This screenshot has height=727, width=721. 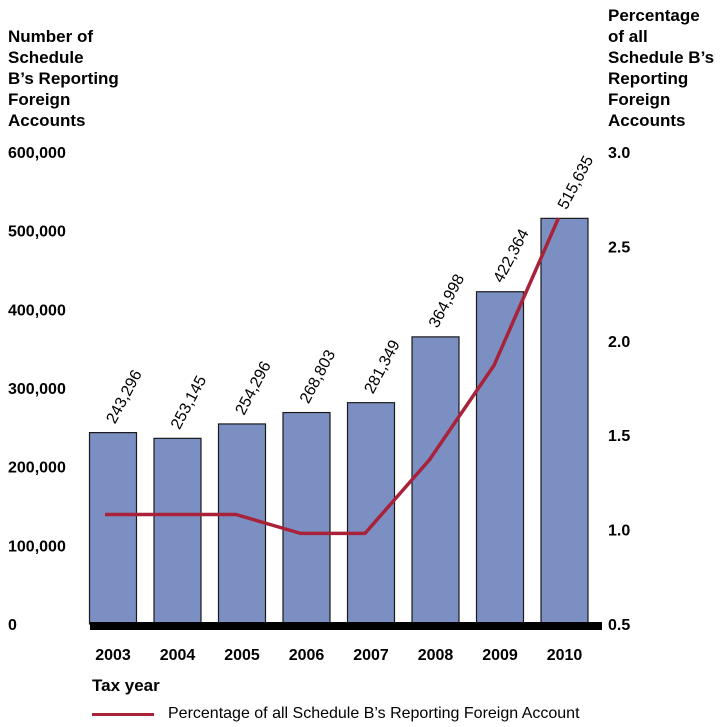 I want to click on bar-data-label: 243,296, so click(x=125, y=396).